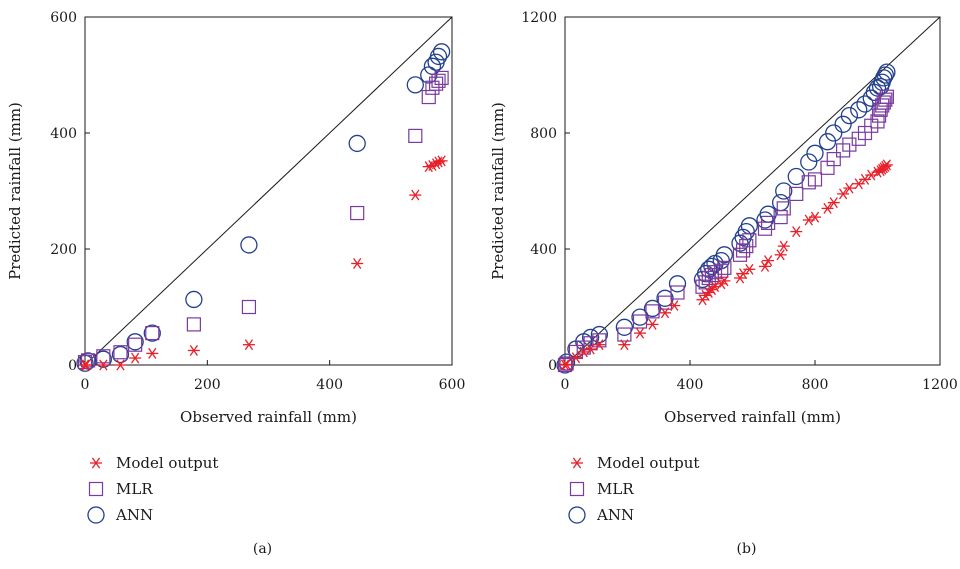 The height and width of the screenshot is (569, 960). Describe the element at coordinates (577, 463) in the screenshot. I see `legend-marker-model-output` at that location.